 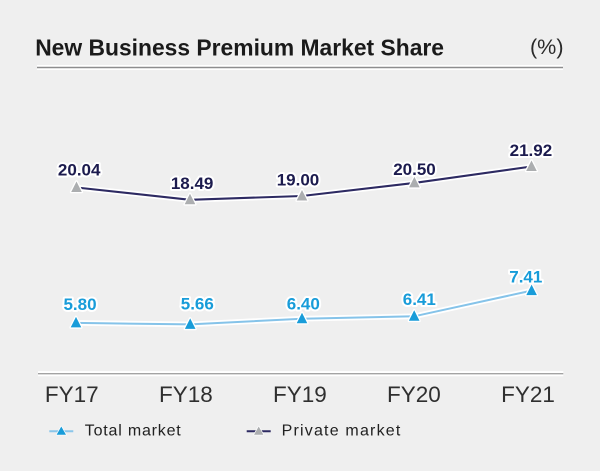 I want to click on svg-text: 5.80, so click(x=79, y=304).